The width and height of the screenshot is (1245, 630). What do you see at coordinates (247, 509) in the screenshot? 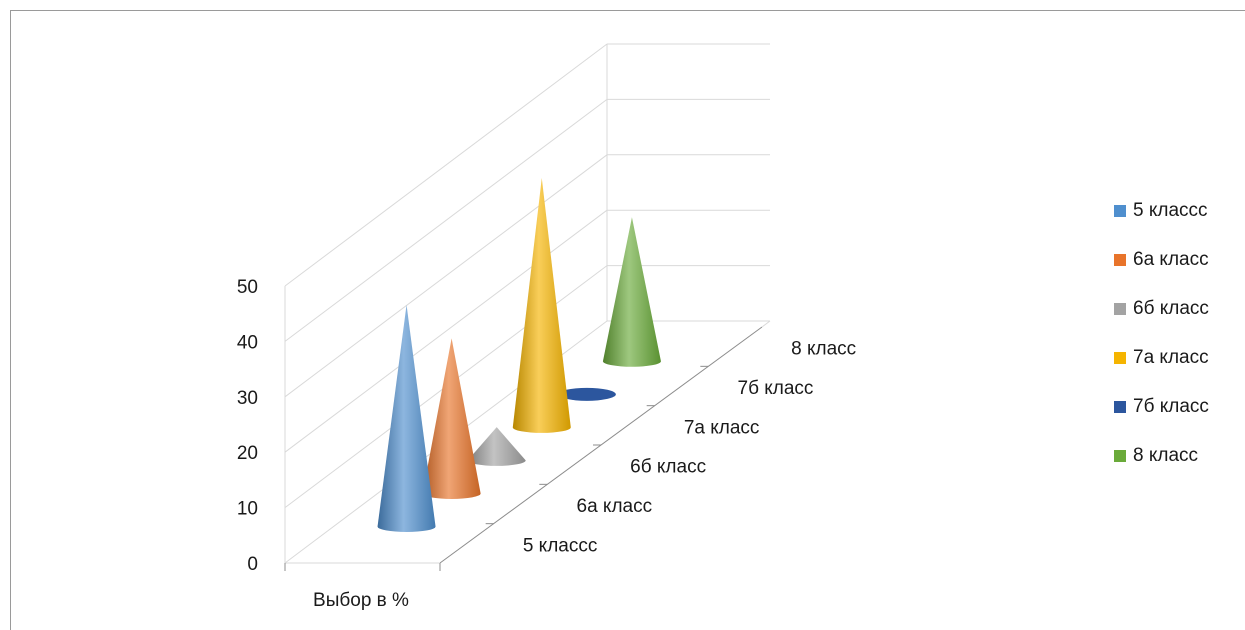
I see `y-tick-label: 10` at bounding box center [247, 509].